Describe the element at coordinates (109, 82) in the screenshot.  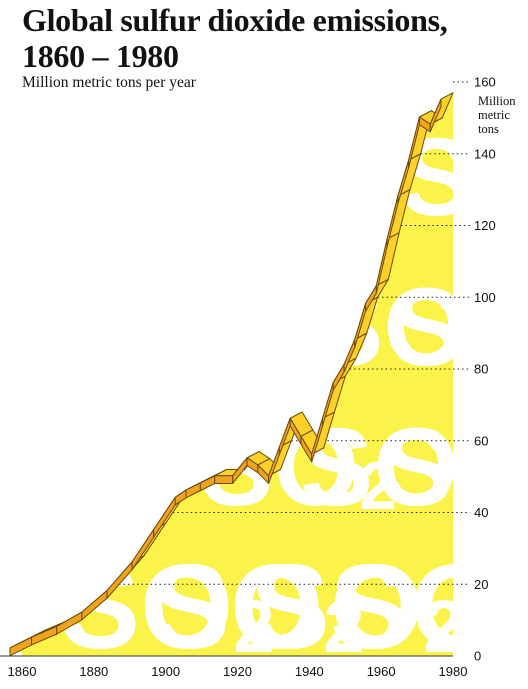
I see `chart-subtitle: Million metric tons per year` at that location.